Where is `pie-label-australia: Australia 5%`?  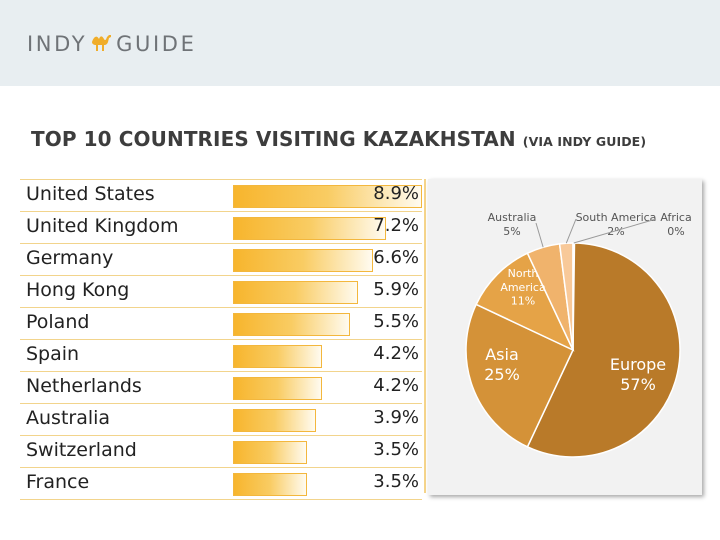
pie-label-australia: Australia 5% is located at coordinates (512, 224).